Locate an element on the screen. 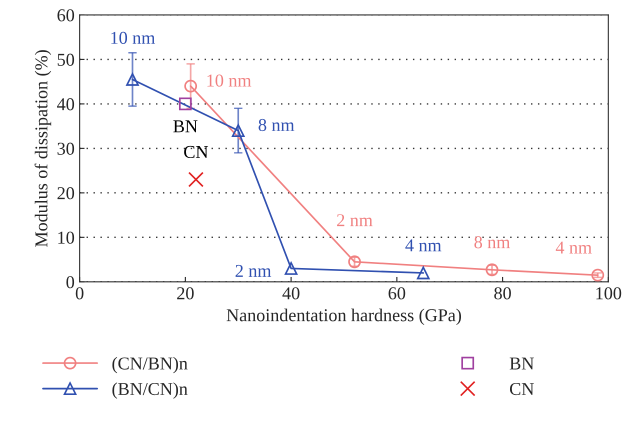  x-tick-label: 20 is located at coordinates (185, 293).